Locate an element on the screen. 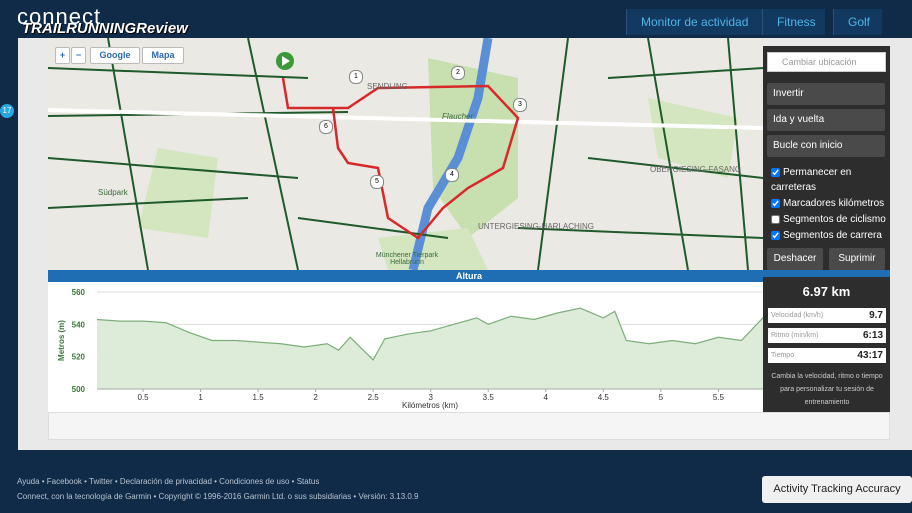 The width and height of the screenshot is (912, 513). elevation-area is located at coordinates (442, 348).